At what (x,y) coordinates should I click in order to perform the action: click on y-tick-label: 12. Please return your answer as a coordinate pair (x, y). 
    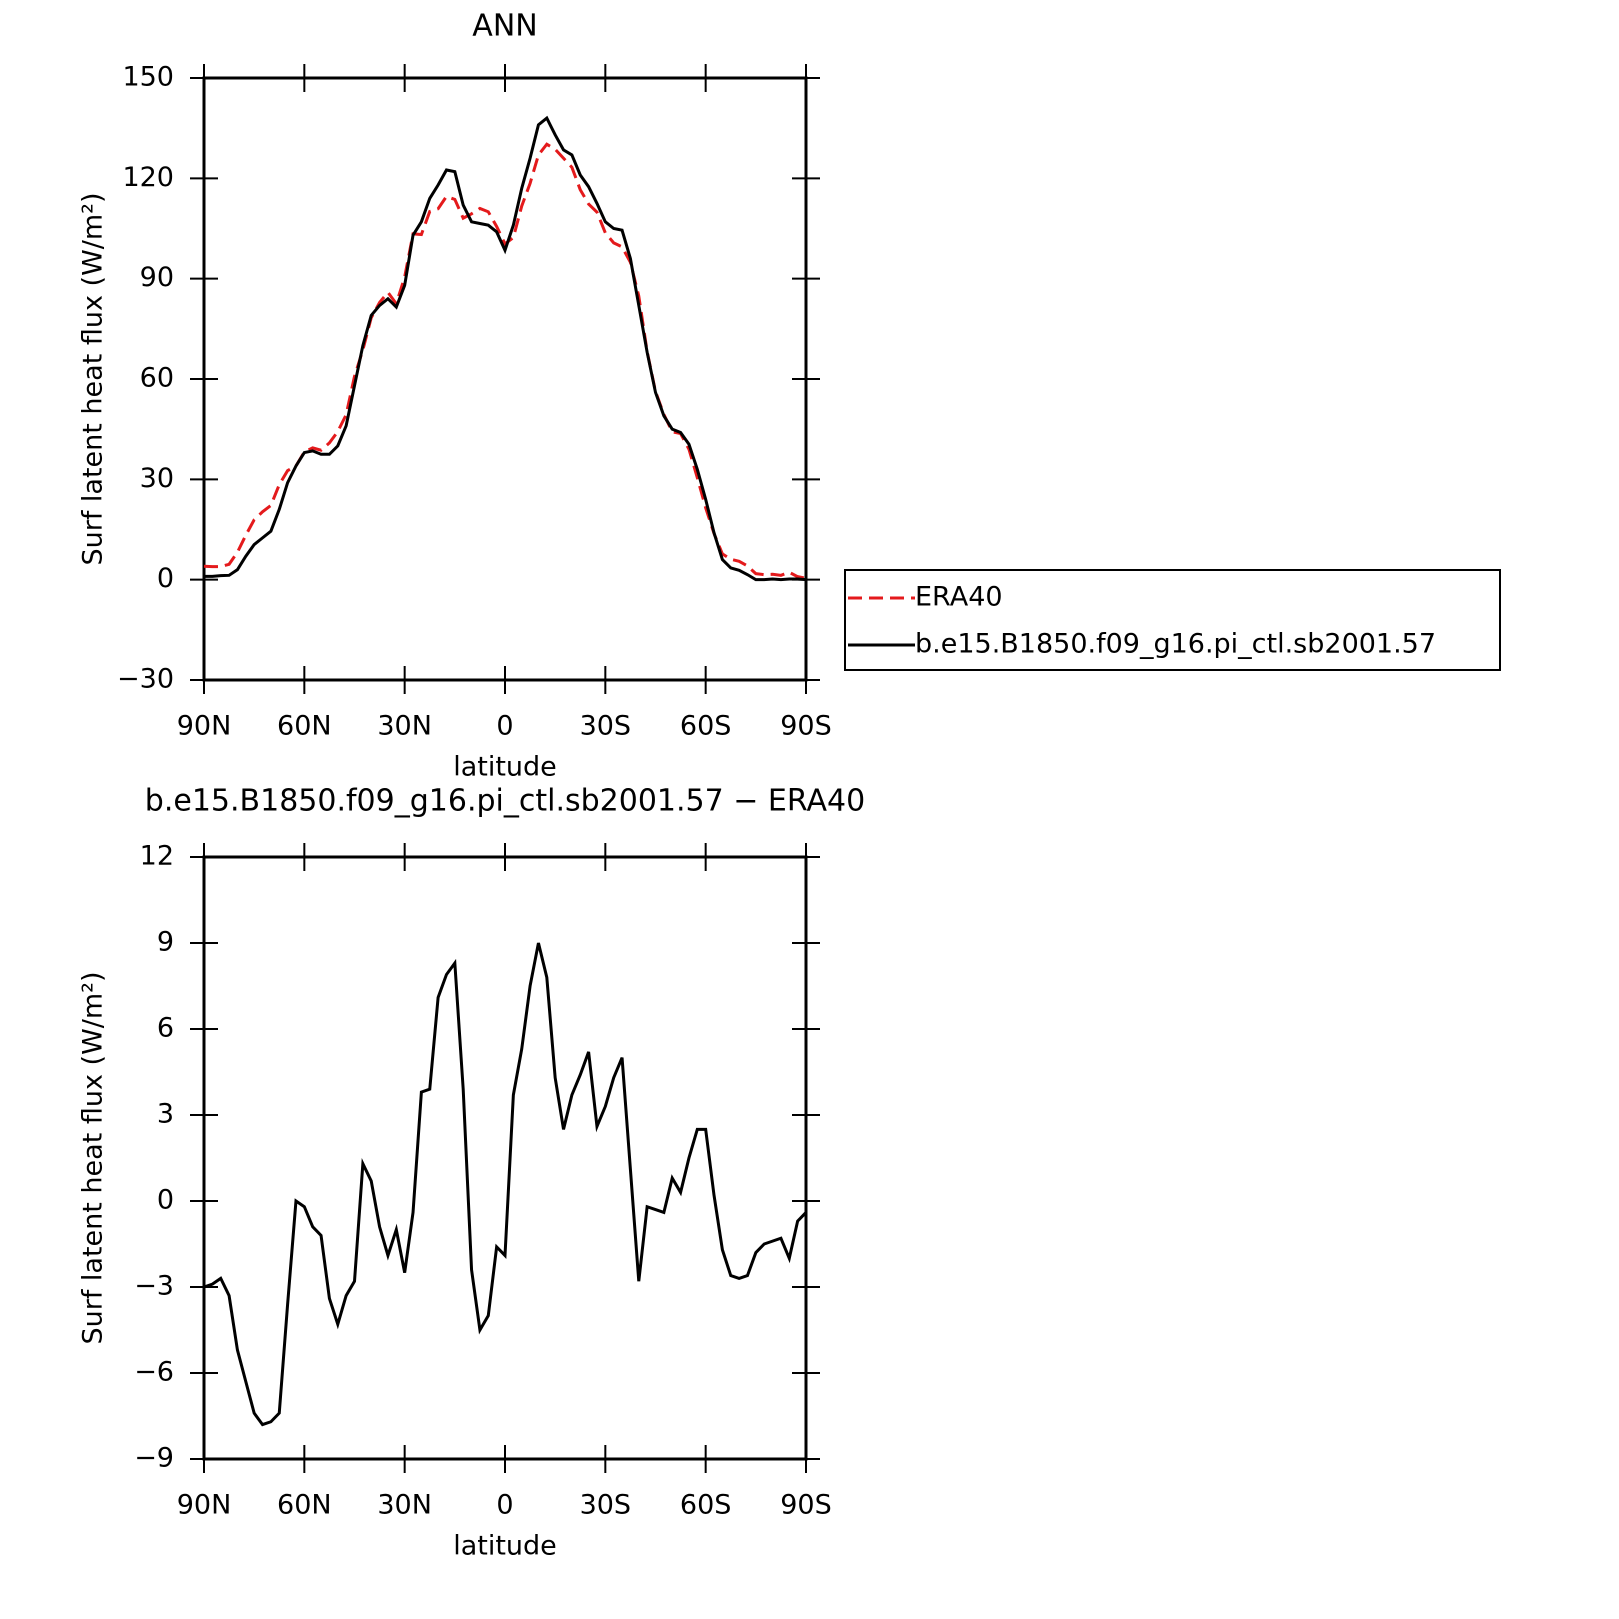
    Looking at the image, I should click on (157, 856).